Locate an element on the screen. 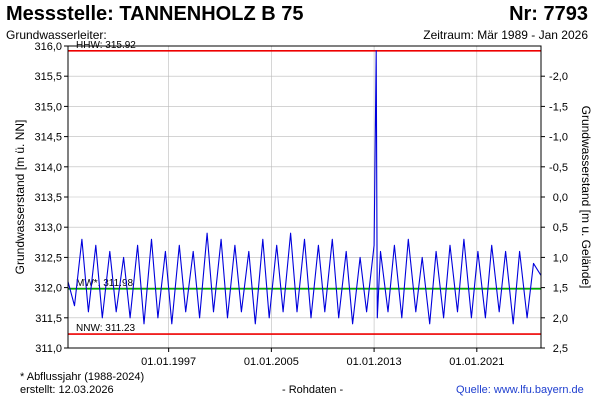 This screenshot has height=400, width=600. y-tick-label: 316,0 is located at coordinates (48, 47).